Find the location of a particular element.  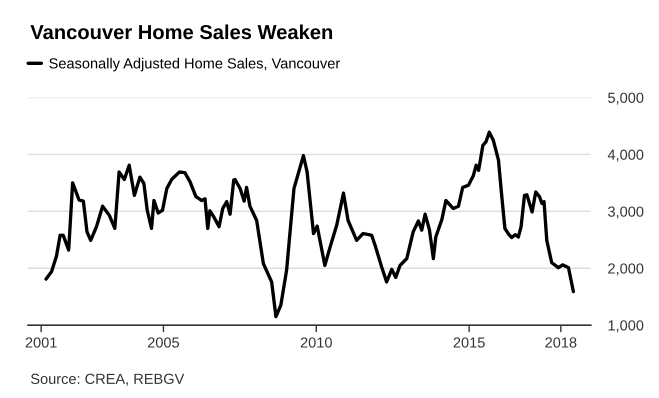

y-tick-label: 5,000 is located at coordinates (626, 98).